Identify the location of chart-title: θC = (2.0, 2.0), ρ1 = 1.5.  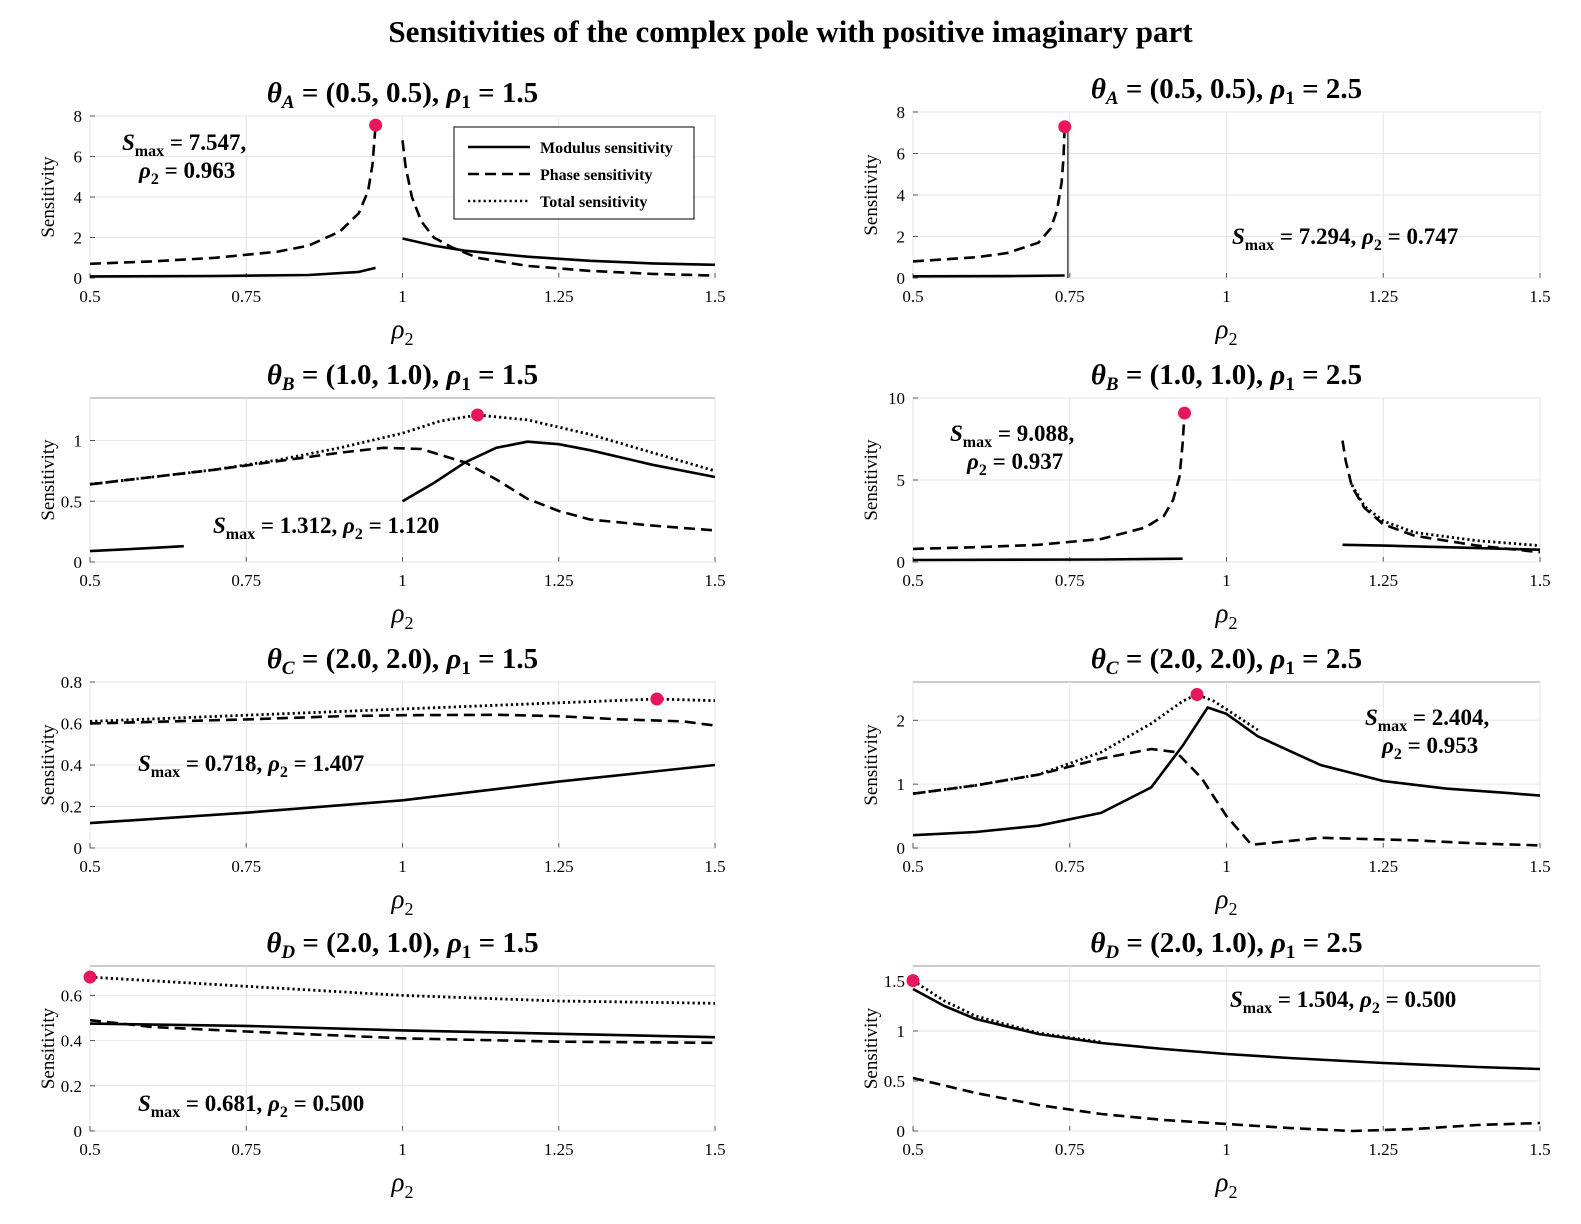
(402, 661).